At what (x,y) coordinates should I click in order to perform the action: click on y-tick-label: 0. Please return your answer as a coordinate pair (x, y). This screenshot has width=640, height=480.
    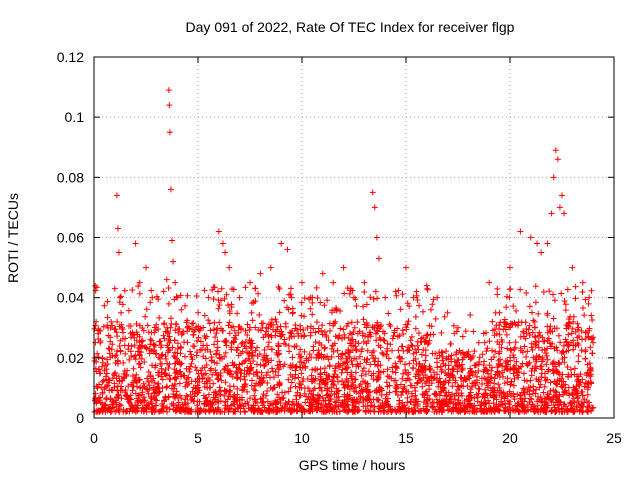
    Looking at the image, I should click on (80, 418).